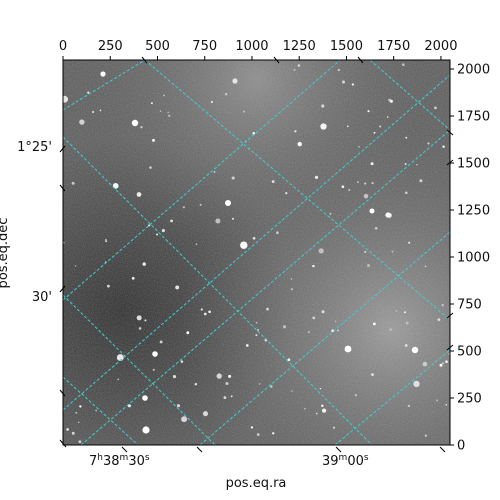 This screenshot has width=500, height=500. I want to click on top-tick-label-3: 750, so click(204, 46).